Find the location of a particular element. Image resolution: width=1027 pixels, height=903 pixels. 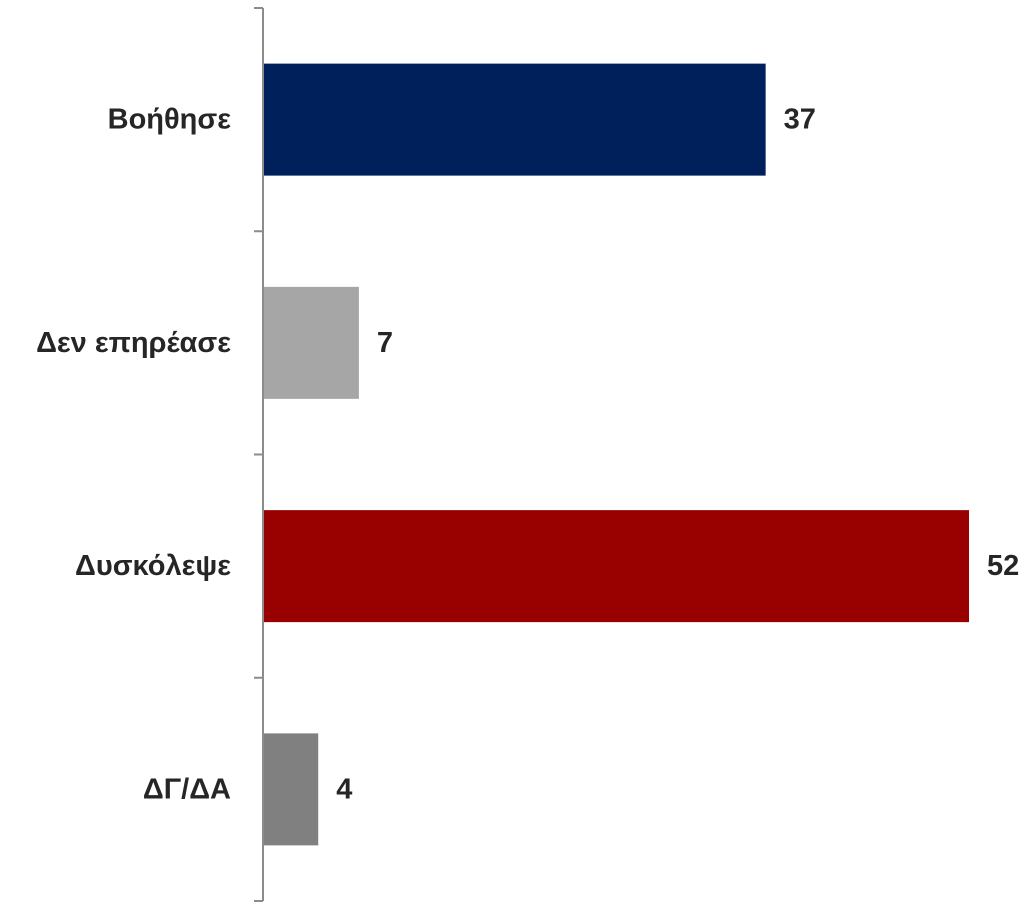

category-labels: Βοήθησε Δεν επηρέασε Δυσκόλεψε ΔΓ/ΔΑ is located at coordinates (133, 455).